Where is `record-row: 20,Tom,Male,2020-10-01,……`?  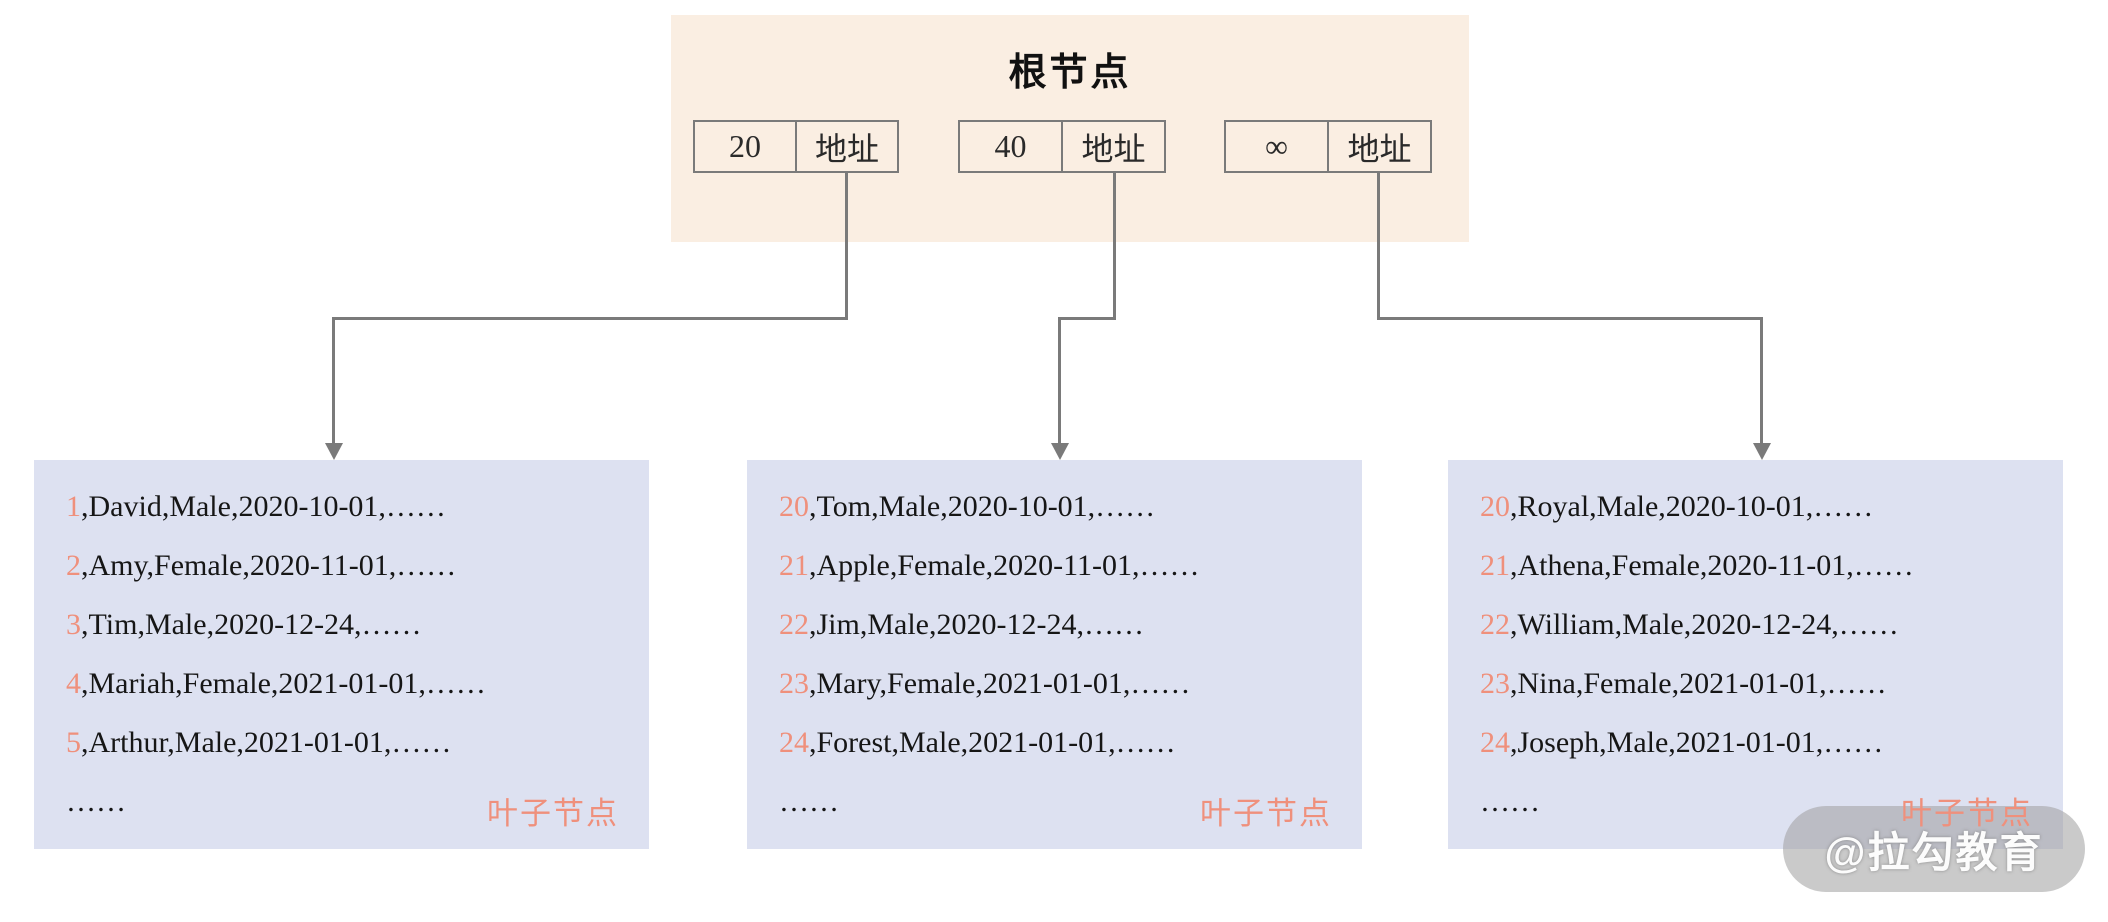
record-row: 20,Tom,Male,2020-10-01,…… is located at coordinates (1070, 506).